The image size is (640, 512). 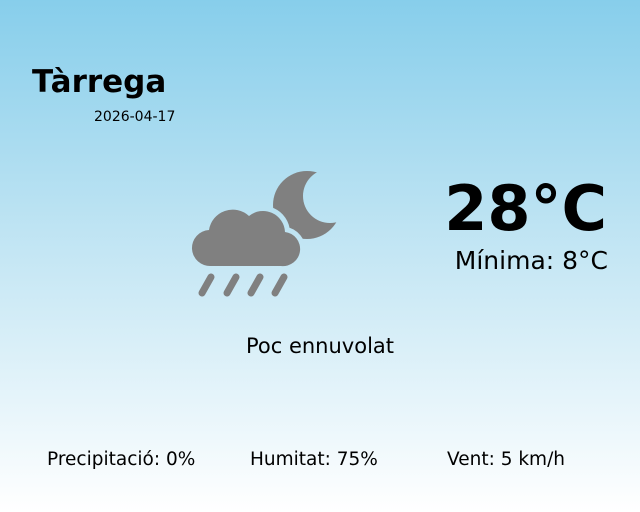 I want to click on cloud-moon-rain-icon, so click(x=266, y=234).